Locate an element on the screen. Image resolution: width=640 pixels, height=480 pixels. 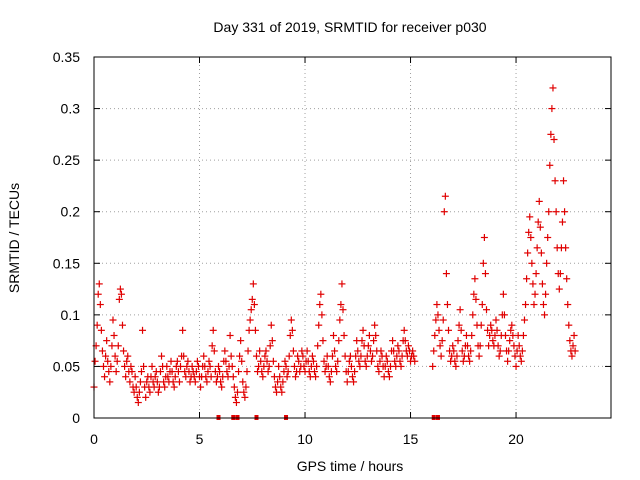
y-tick-label: 0.15 is located at coordinates (66, 263).